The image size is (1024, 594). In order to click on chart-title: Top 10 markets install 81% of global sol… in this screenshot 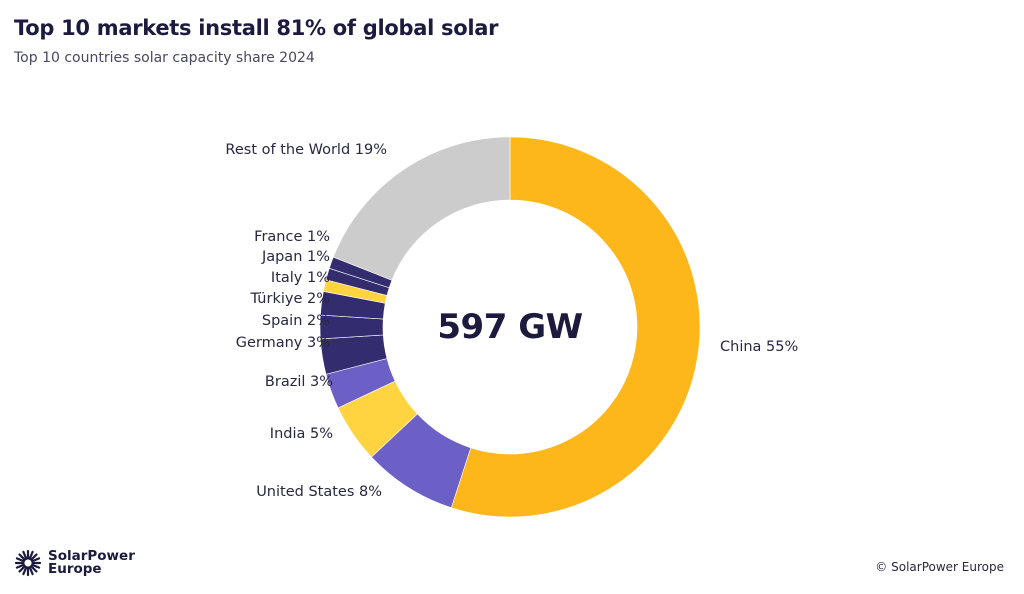, I will do `click(256, 28)`.